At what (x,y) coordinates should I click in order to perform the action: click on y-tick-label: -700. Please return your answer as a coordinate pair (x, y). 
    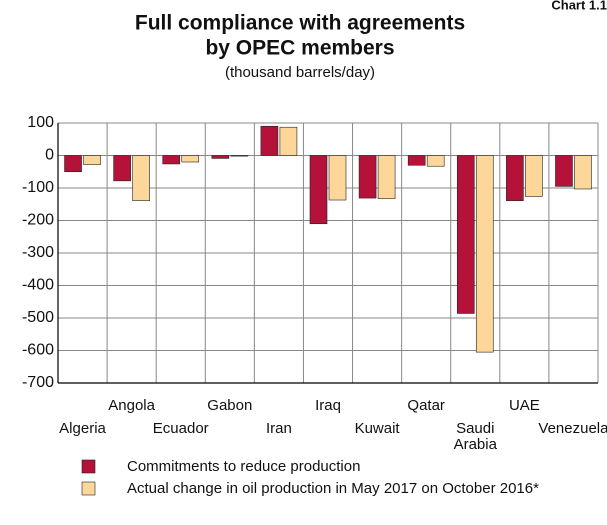
    Looking at the image, I should click on (38, 382).